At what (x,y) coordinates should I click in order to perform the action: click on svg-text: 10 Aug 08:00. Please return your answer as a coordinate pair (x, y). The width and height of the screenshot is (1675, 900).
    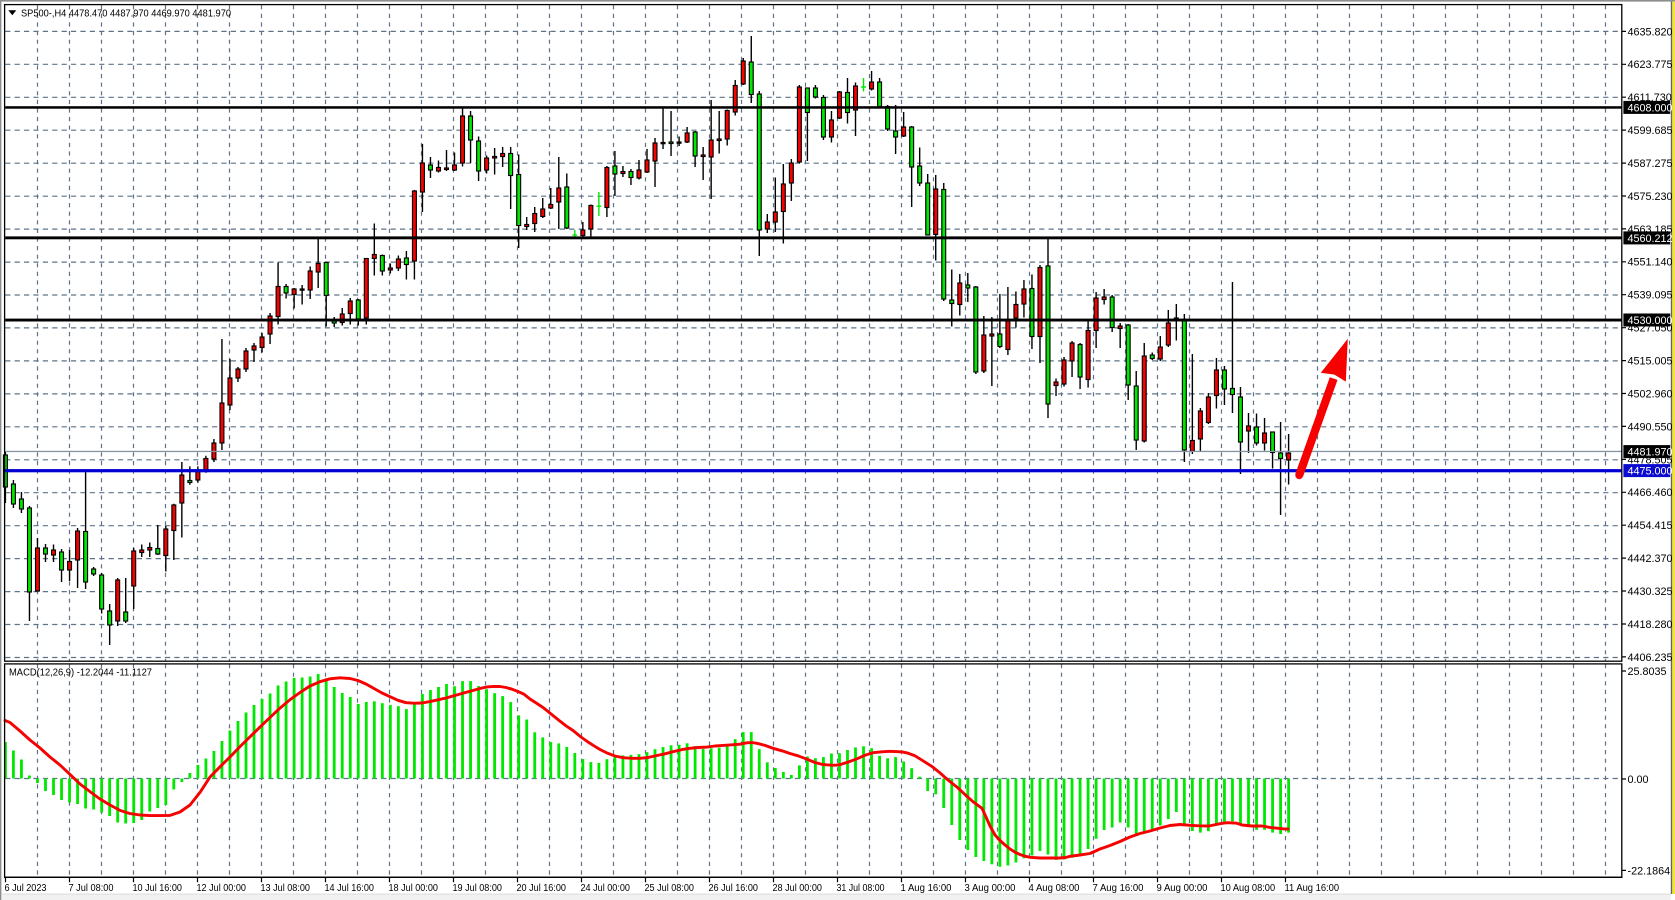
    Looking at the image, I should click on (1248, 888).